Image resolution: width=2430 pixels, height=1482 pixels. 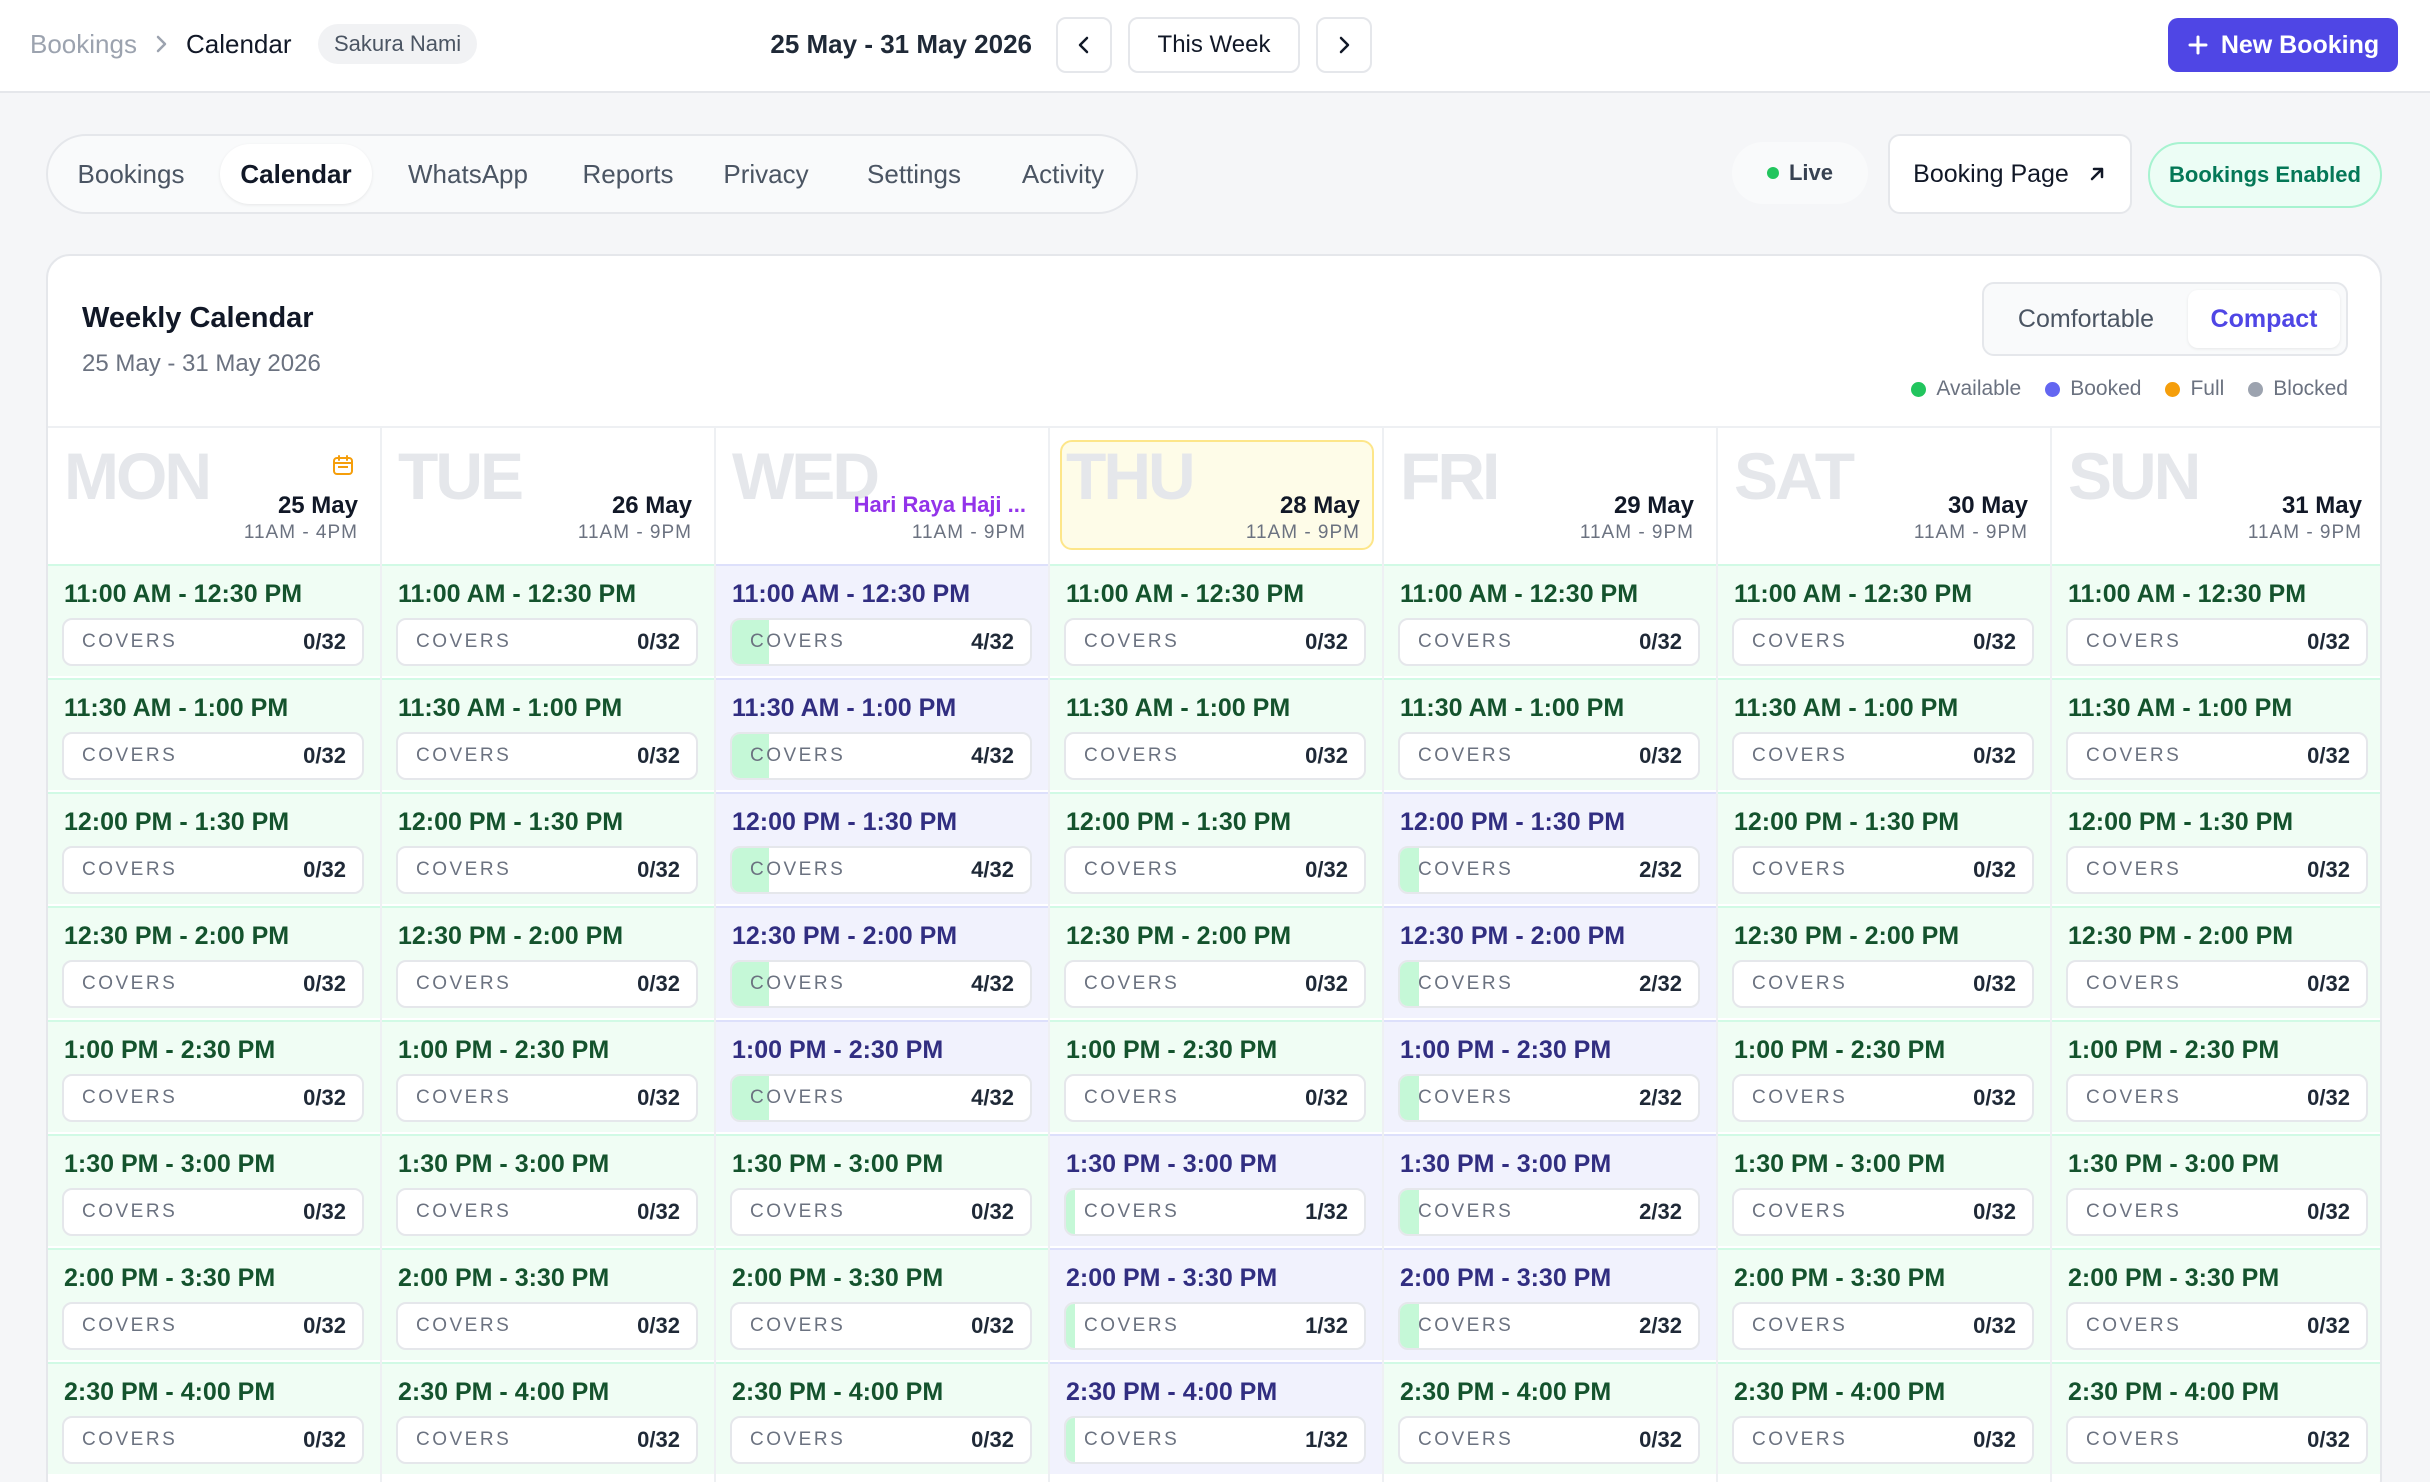 What do you see at coordinates (882, 962) in the screenshot?
I see `time-slot: 12:30 PM - 2:00 PM COVERS 4/32` at bounding box center [882, 962].